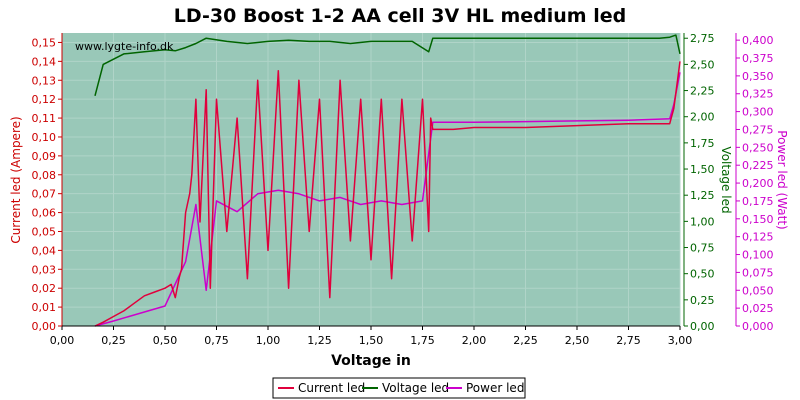 This screenshot has height=400, width=800. What do you see at coordinates (702, 169) in the screenshot?
I see `y-right1-tick-label: 1,50` at bounding box center [702, 169].